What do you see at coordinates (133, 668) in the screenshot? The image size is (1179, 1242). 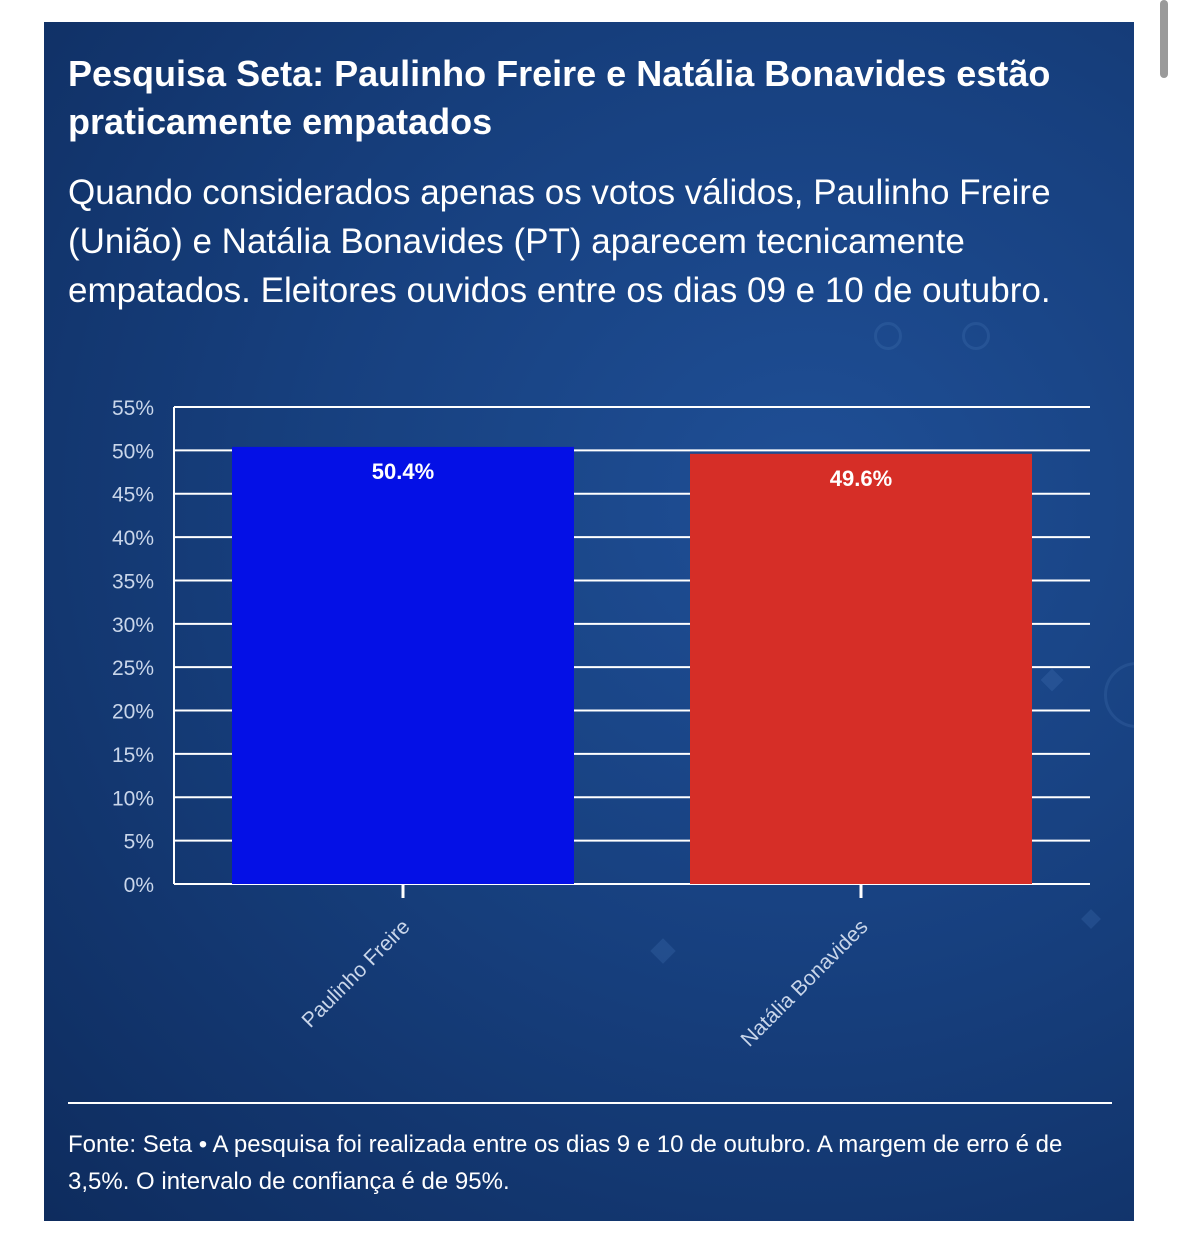 I see `y-tick-label: 25%` at bounding box center [133, 668].